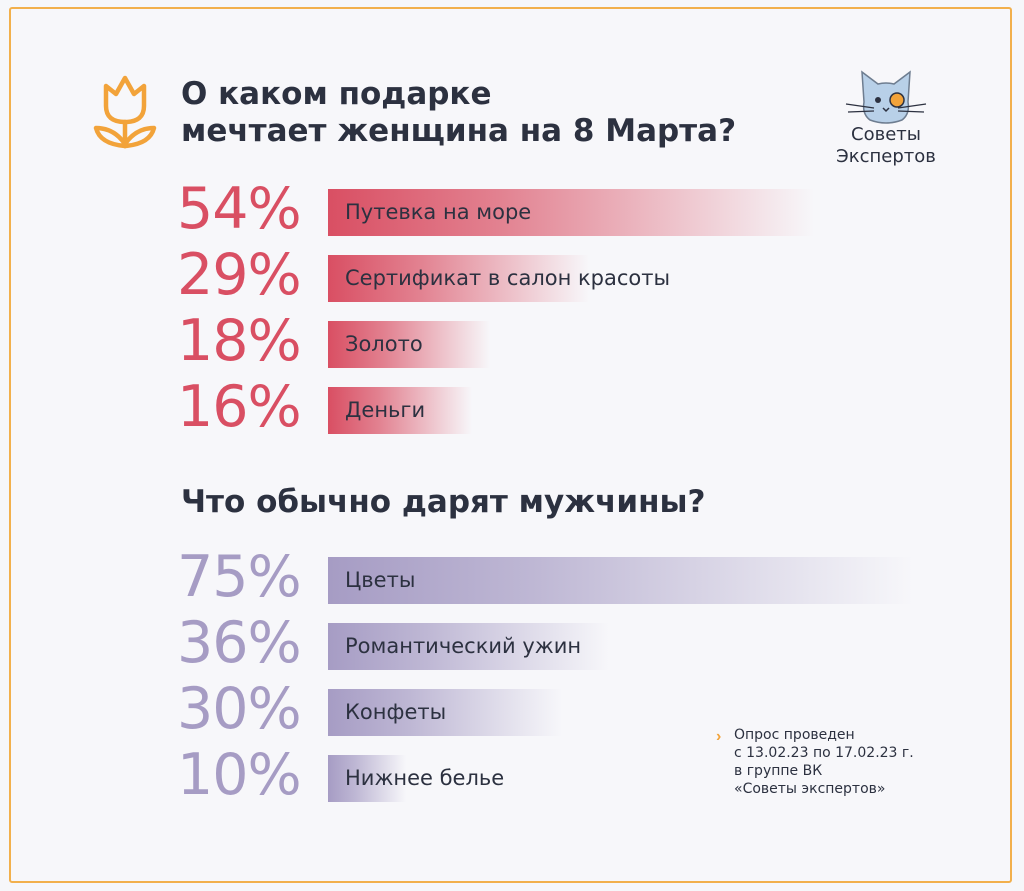  What do you see at coordinates (239, 577) in the screenshot?
I see `men-value-label: 75%` at bounding box center [239, 577].